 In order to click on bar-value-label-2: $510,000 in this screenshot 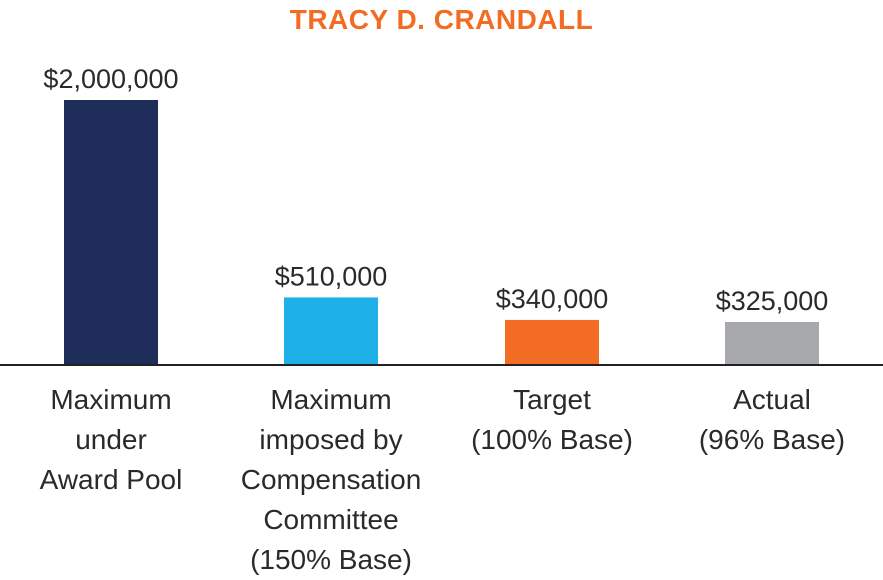, I will do `click(331, 276)`.